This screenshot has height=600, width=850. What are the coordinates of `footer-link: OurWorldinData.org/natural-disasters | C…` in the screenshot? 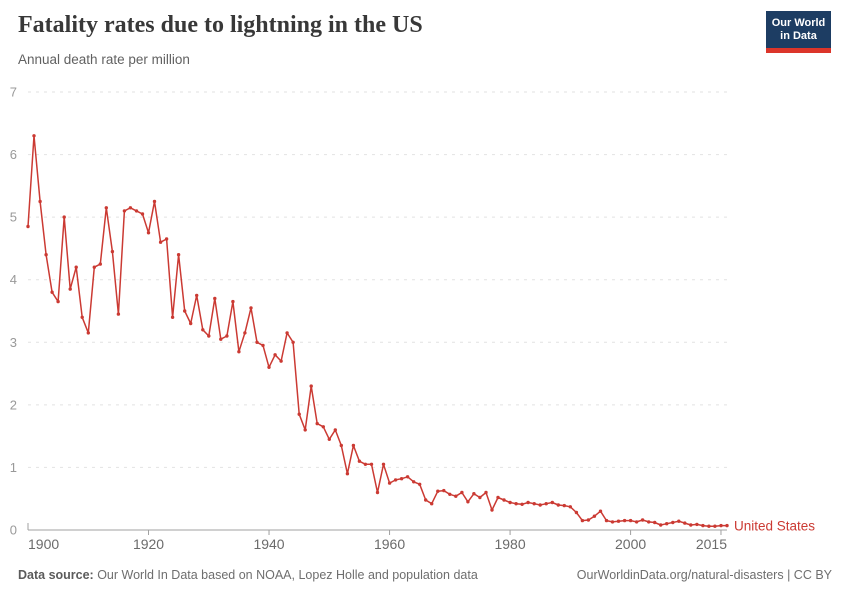 It's located at (704, 575).